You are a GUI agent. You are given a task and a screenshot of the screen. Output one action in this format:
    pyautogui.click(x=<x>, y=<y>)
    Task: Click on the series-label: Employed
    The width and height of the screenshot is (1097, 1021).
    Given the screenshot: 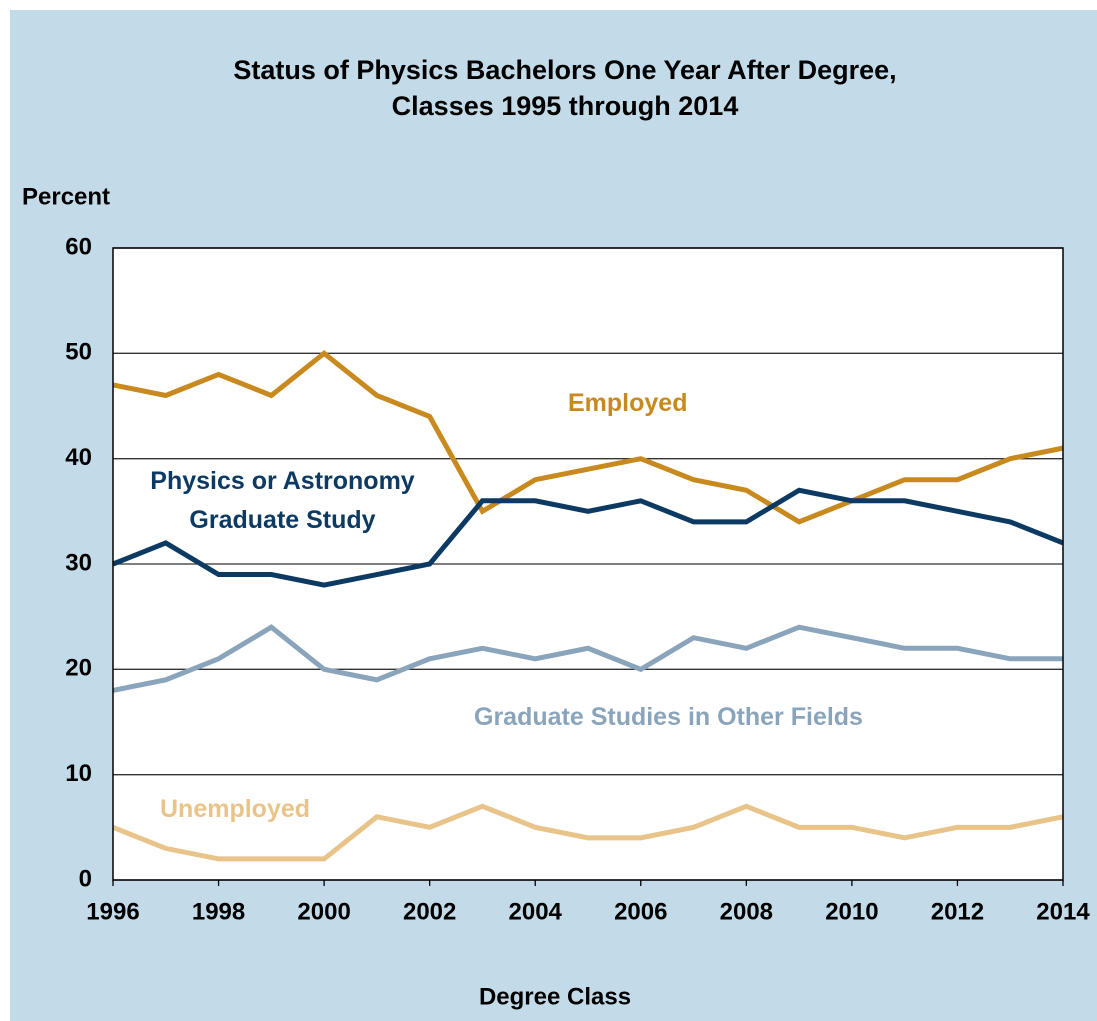 What is the action you would take?
    pyautogui.click(x=628, y=403)
    